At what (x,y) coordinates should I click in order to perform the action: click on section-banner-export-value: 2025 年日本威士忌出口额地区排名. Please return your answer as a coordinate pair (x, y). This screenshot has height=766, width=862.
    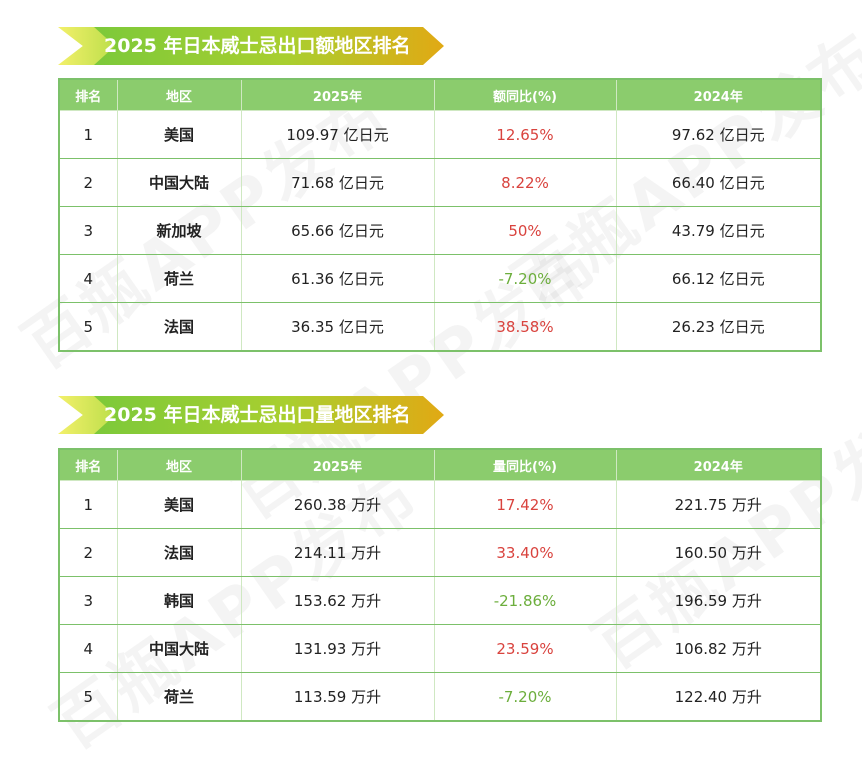
    Looking at the image, I should click on (251, 46).